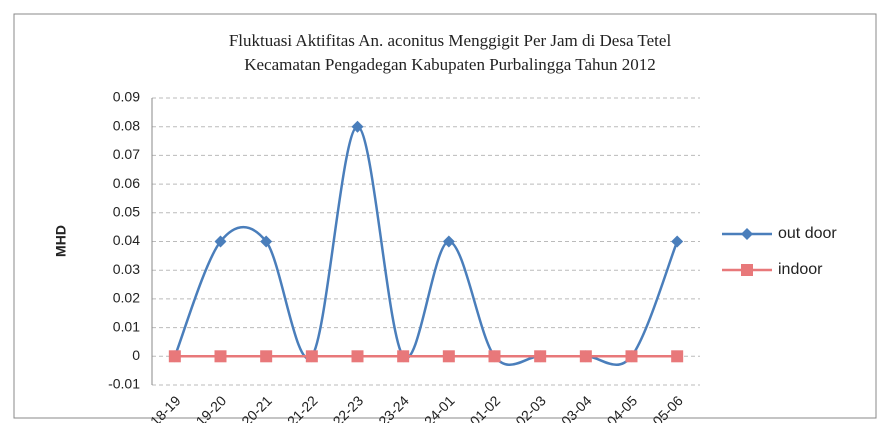 The height and width of the screenshot is (423, 884). I want to click on y-tick-label: 0.01, so click(126, 326).